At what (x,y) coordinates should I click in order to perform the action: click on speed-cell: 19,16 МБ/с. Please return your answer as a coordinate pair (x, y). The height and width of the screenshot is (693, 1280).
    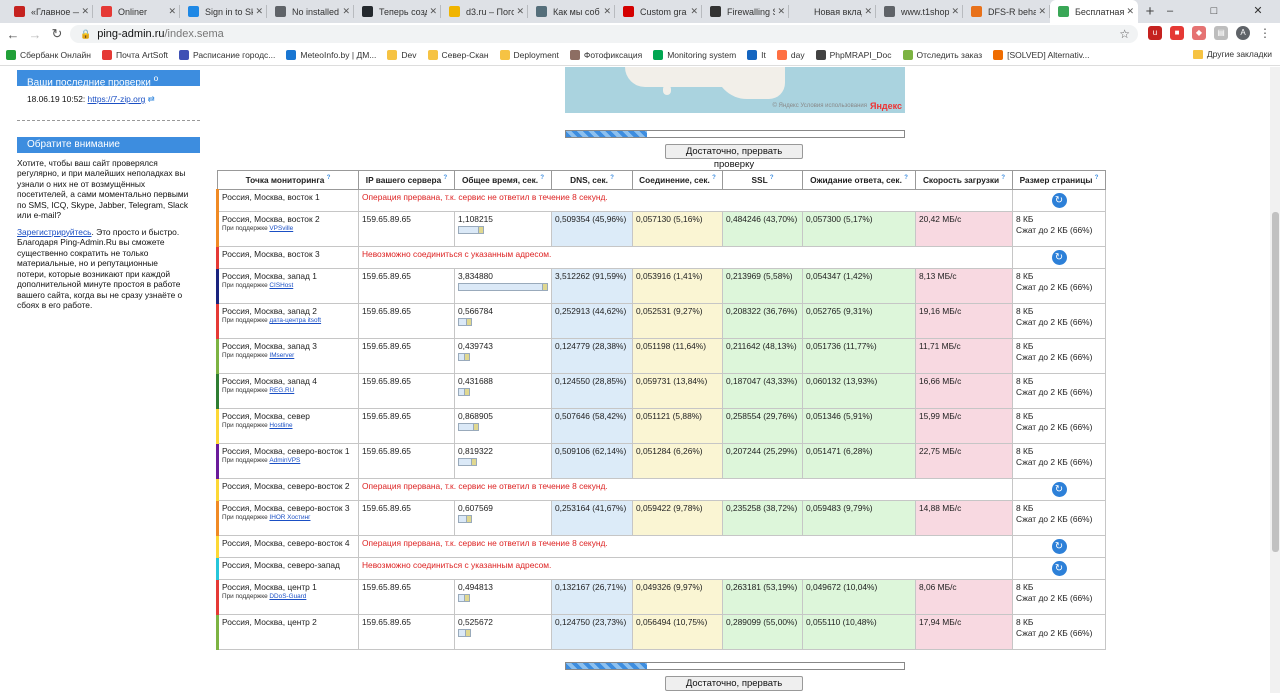
    Looking at the image, I should click on (964, 321).